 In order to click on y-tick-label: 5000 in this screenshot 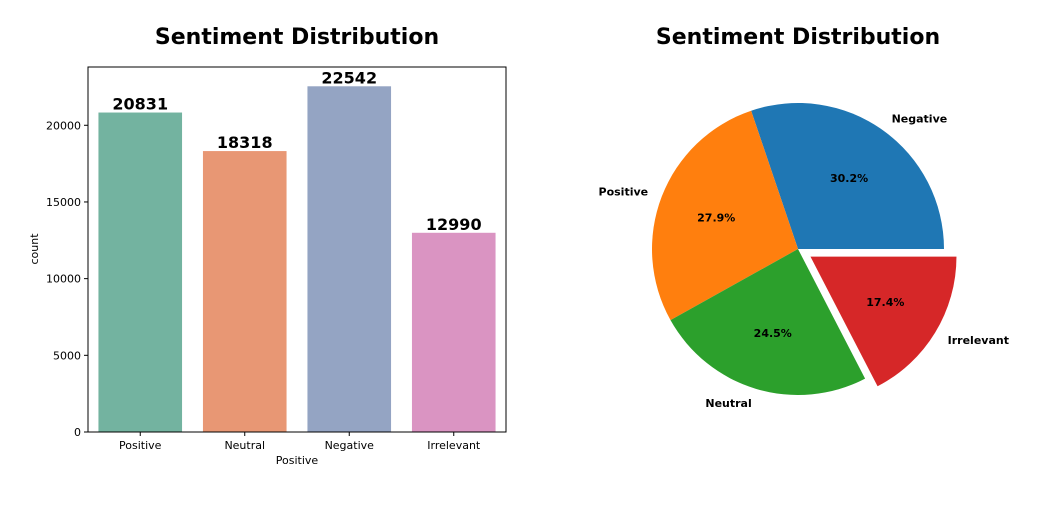, I will do `click(67, 355)`.